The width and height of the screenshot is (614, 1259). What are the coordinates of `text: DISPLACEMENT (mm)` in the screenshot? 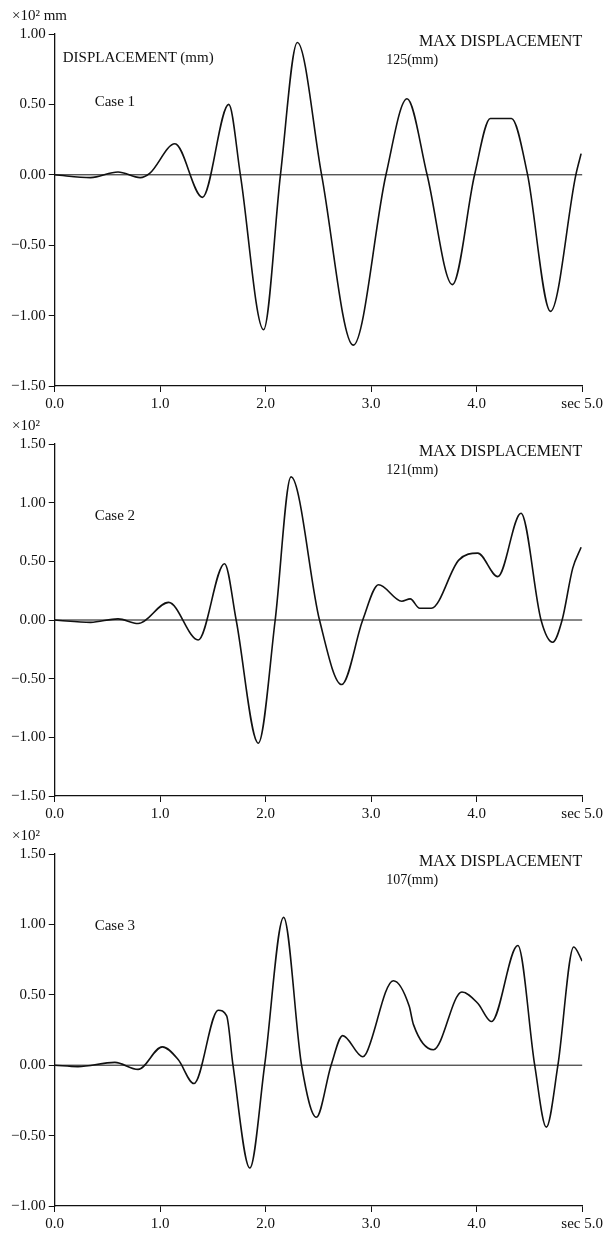 It's located at (138, 57).